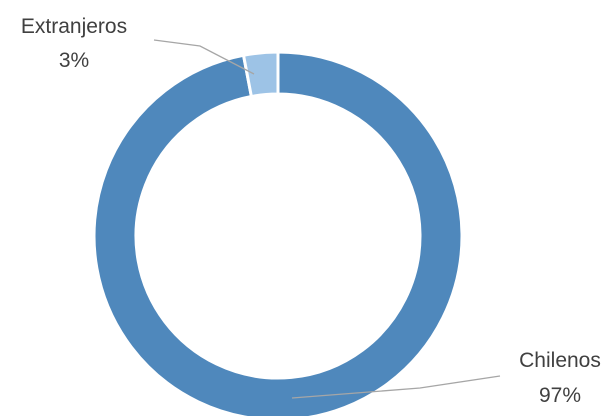 This screenshot has height=416, width=611. Describe the element at coordinates (396, 387) in the screenshot. I see `leader-line-chilenos` at that location.